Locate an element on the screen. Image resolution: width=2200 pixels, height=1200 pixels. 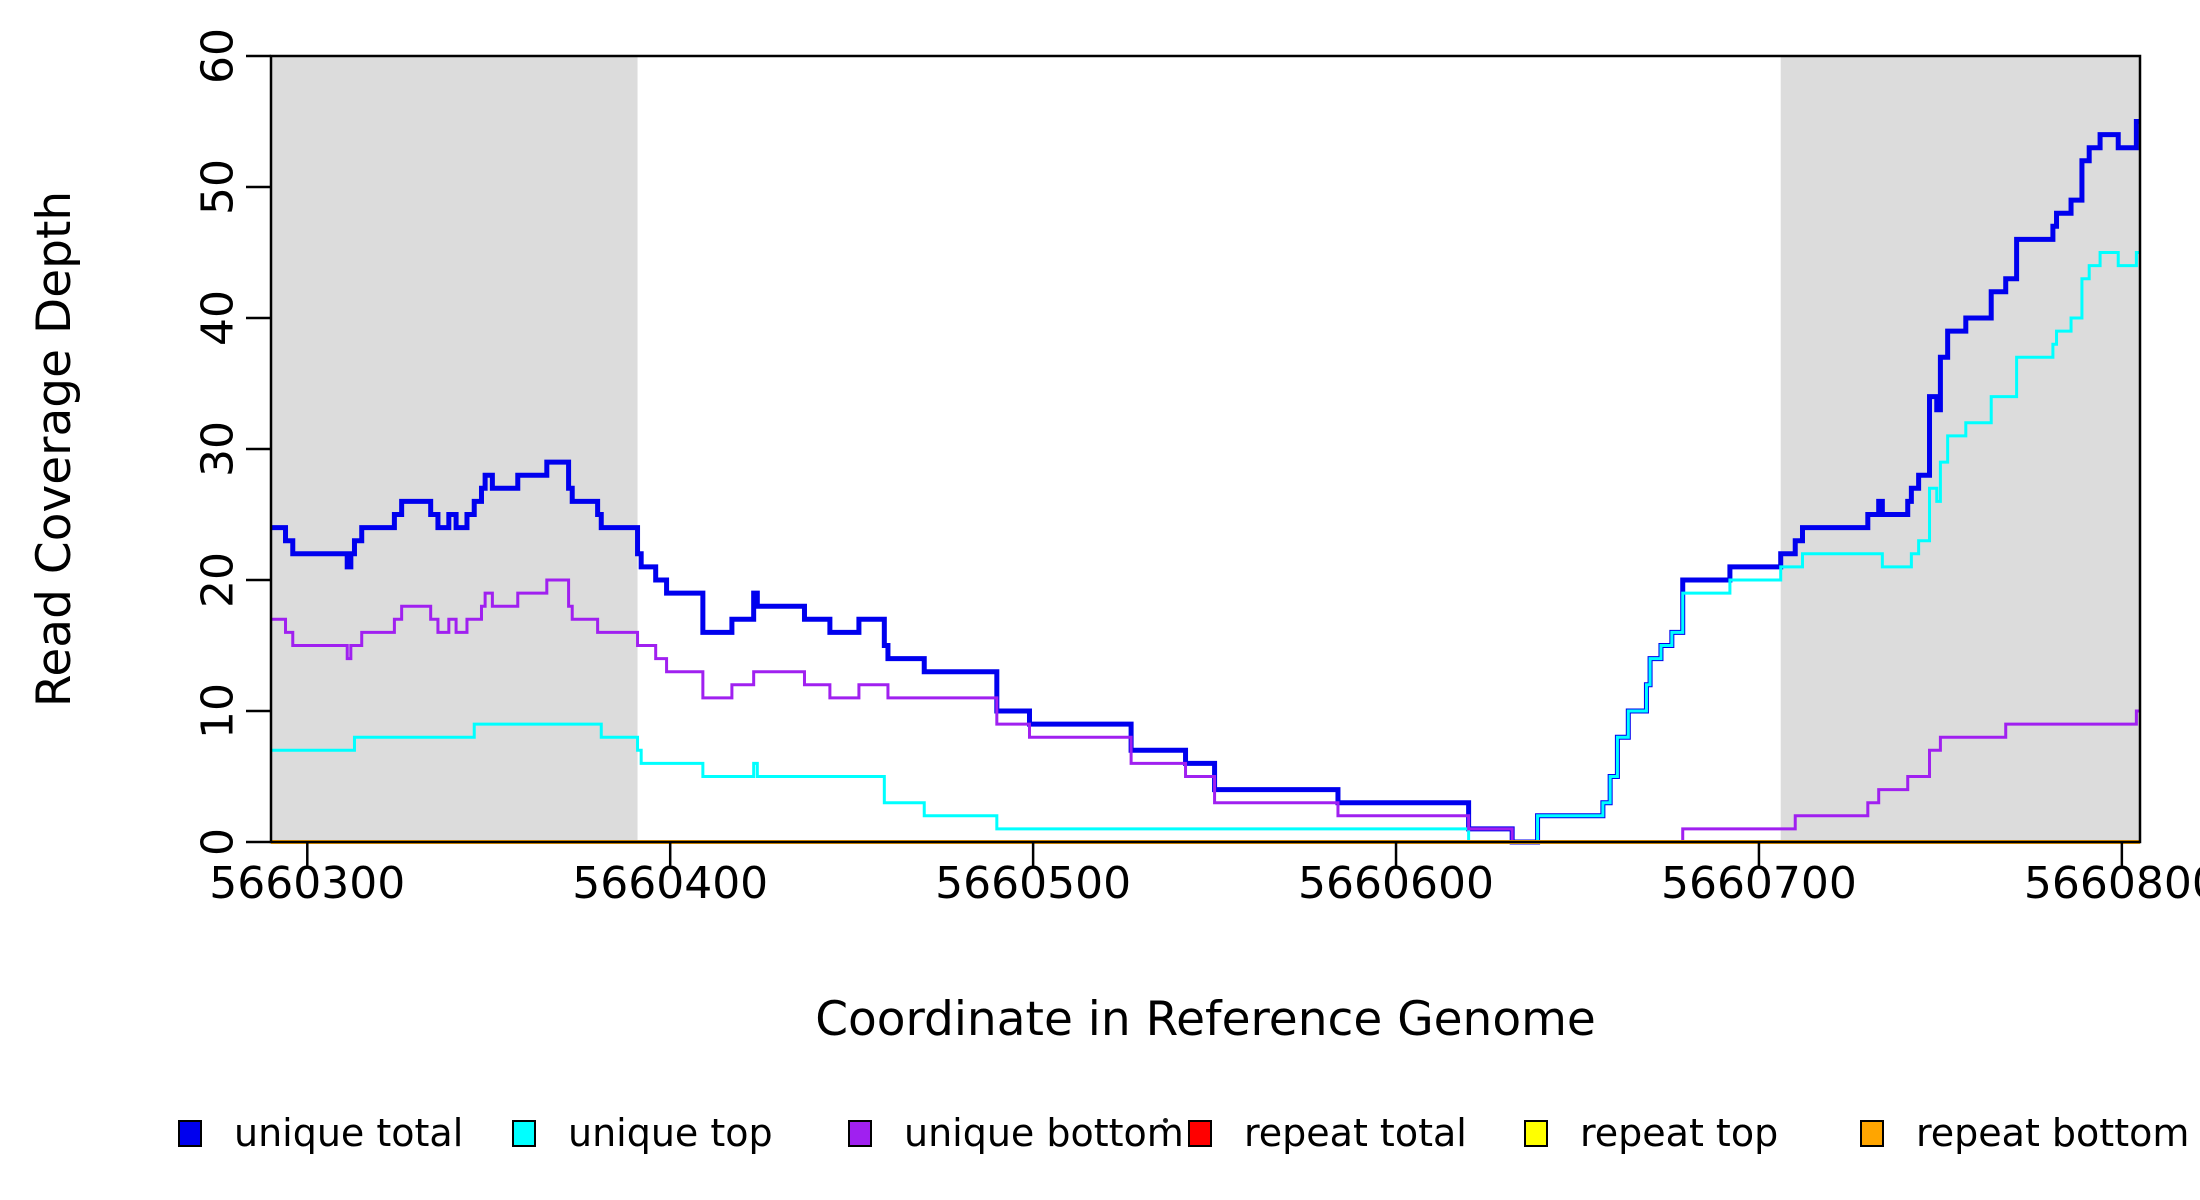
legend-item-unique-top: unique top is located at coordinates (642, 1133).